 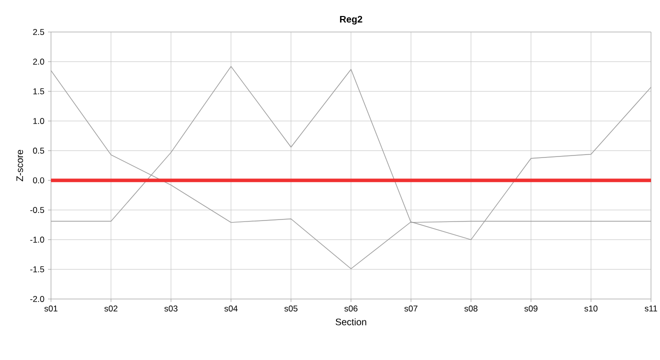 What do you see at coordinates (38, 180) in the screenshot?
I see `y-tick-label: 0.0` at bounding box center [38, 180].